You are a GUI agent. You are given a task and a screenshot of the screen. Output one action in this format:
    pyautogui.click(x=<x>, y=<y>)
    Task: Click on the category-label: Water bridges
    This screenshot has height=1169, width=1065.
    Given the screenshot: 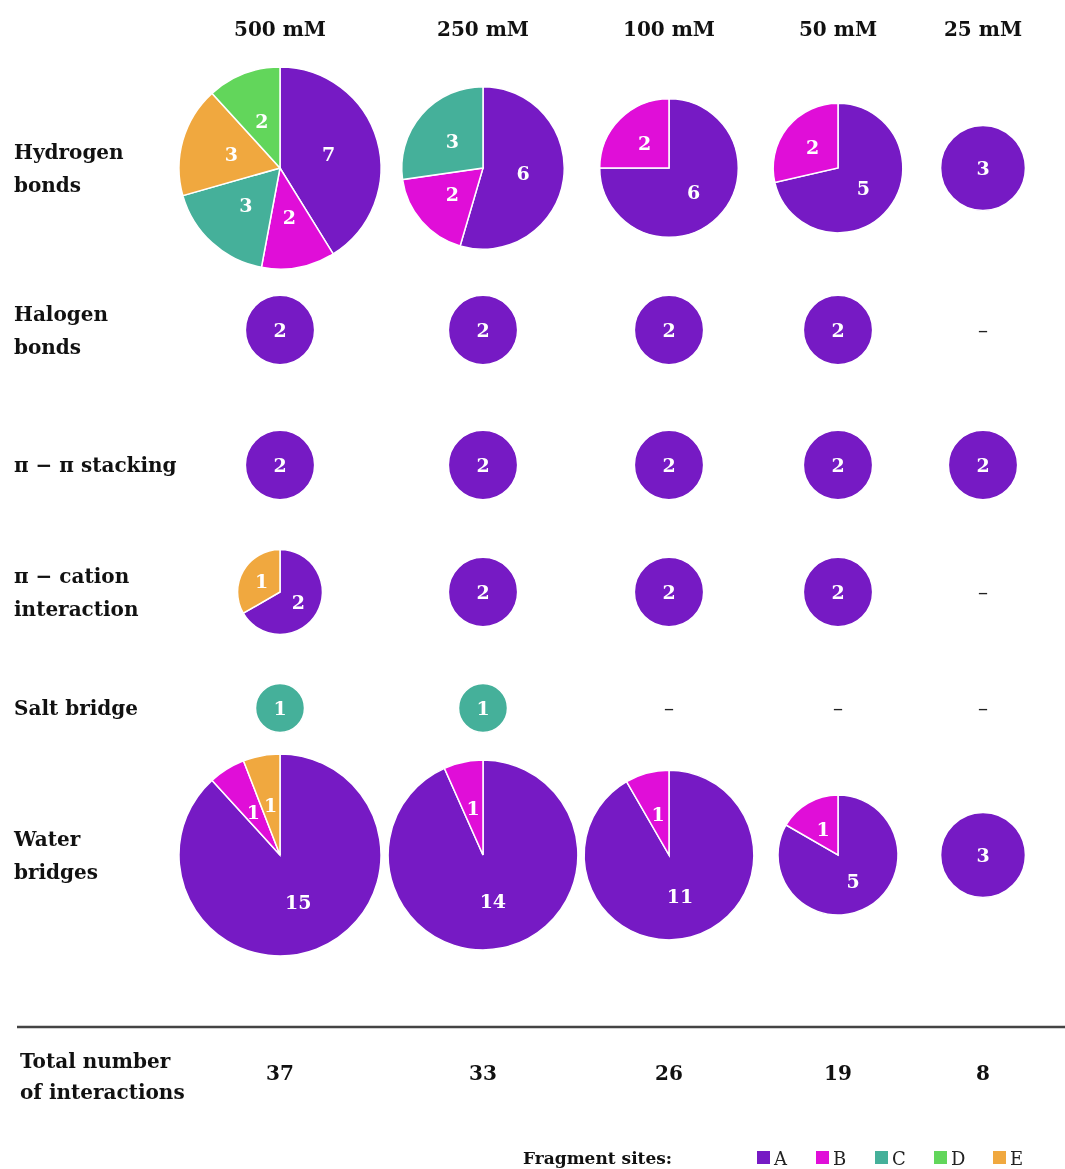 What is the action you would take?
    pyautogui.click(x=56, y=855)
    